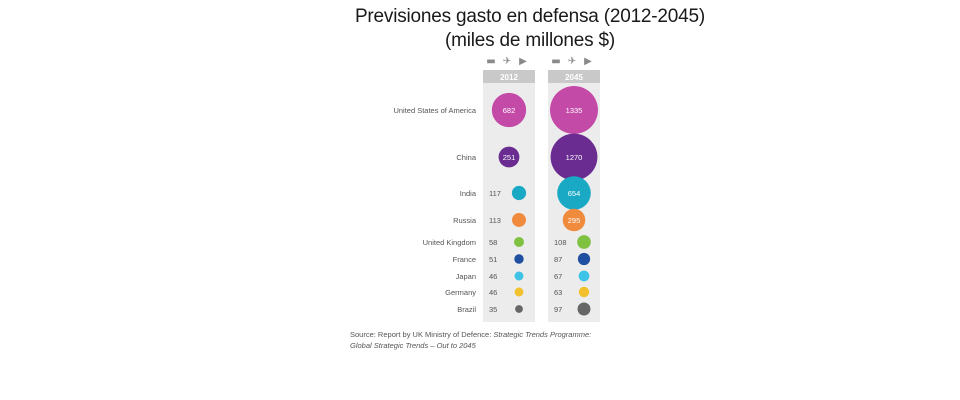 This screenshot has height=400, width=960. I want to click on value-label-2045: 1335, so click(574, 110).